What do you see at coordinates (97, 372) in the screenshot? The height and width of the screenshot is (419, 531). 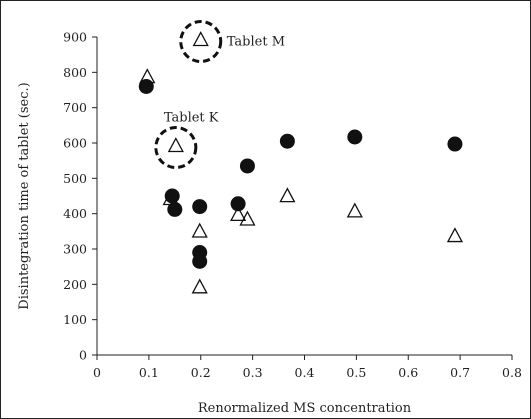 I see `x-tick-label: 0` at bounding box center [97, 372].